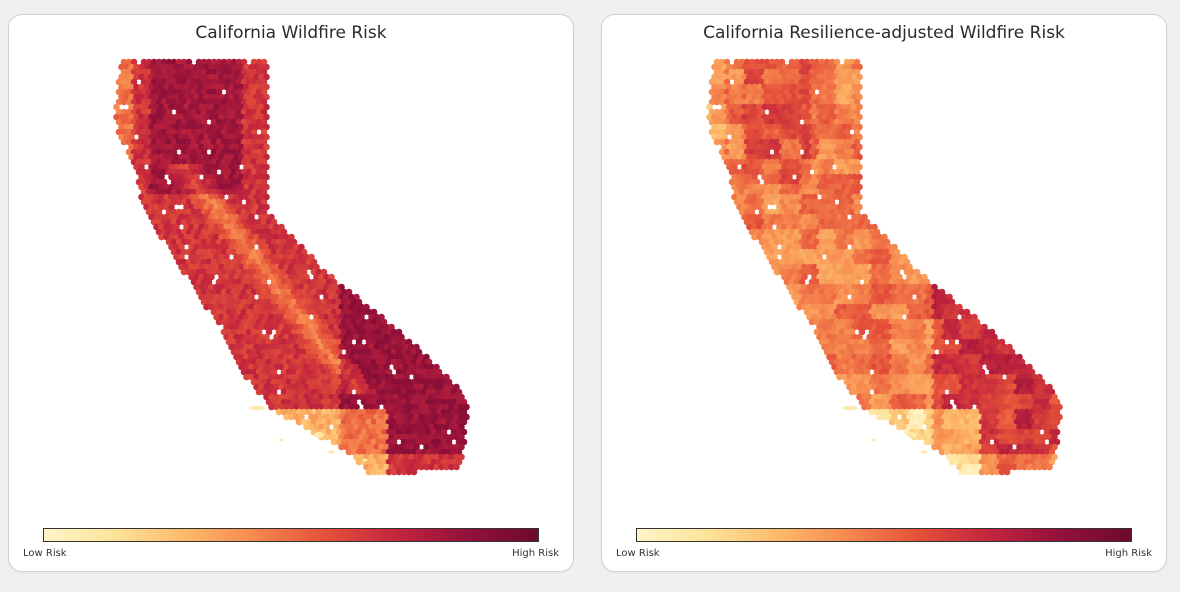 The height and width of the screenshot is (592, 1180). What do you see at coordinates (291, 33) in the screenshot?
I see `panel-title: California Wildfire Risk` at bounding box center [291, 33].